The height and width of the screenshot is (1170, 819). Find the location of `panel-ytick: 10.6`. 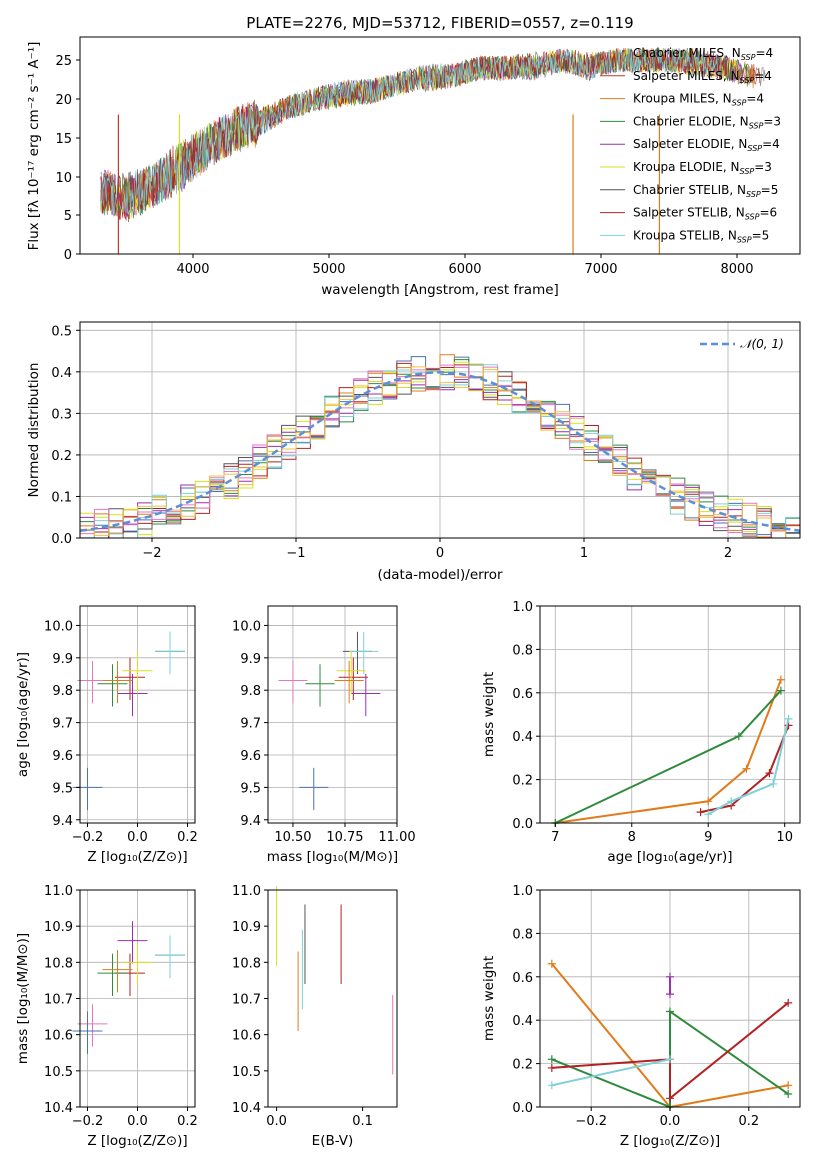

panel-ytick: 10.6 is located at coordinates (58, 1036).